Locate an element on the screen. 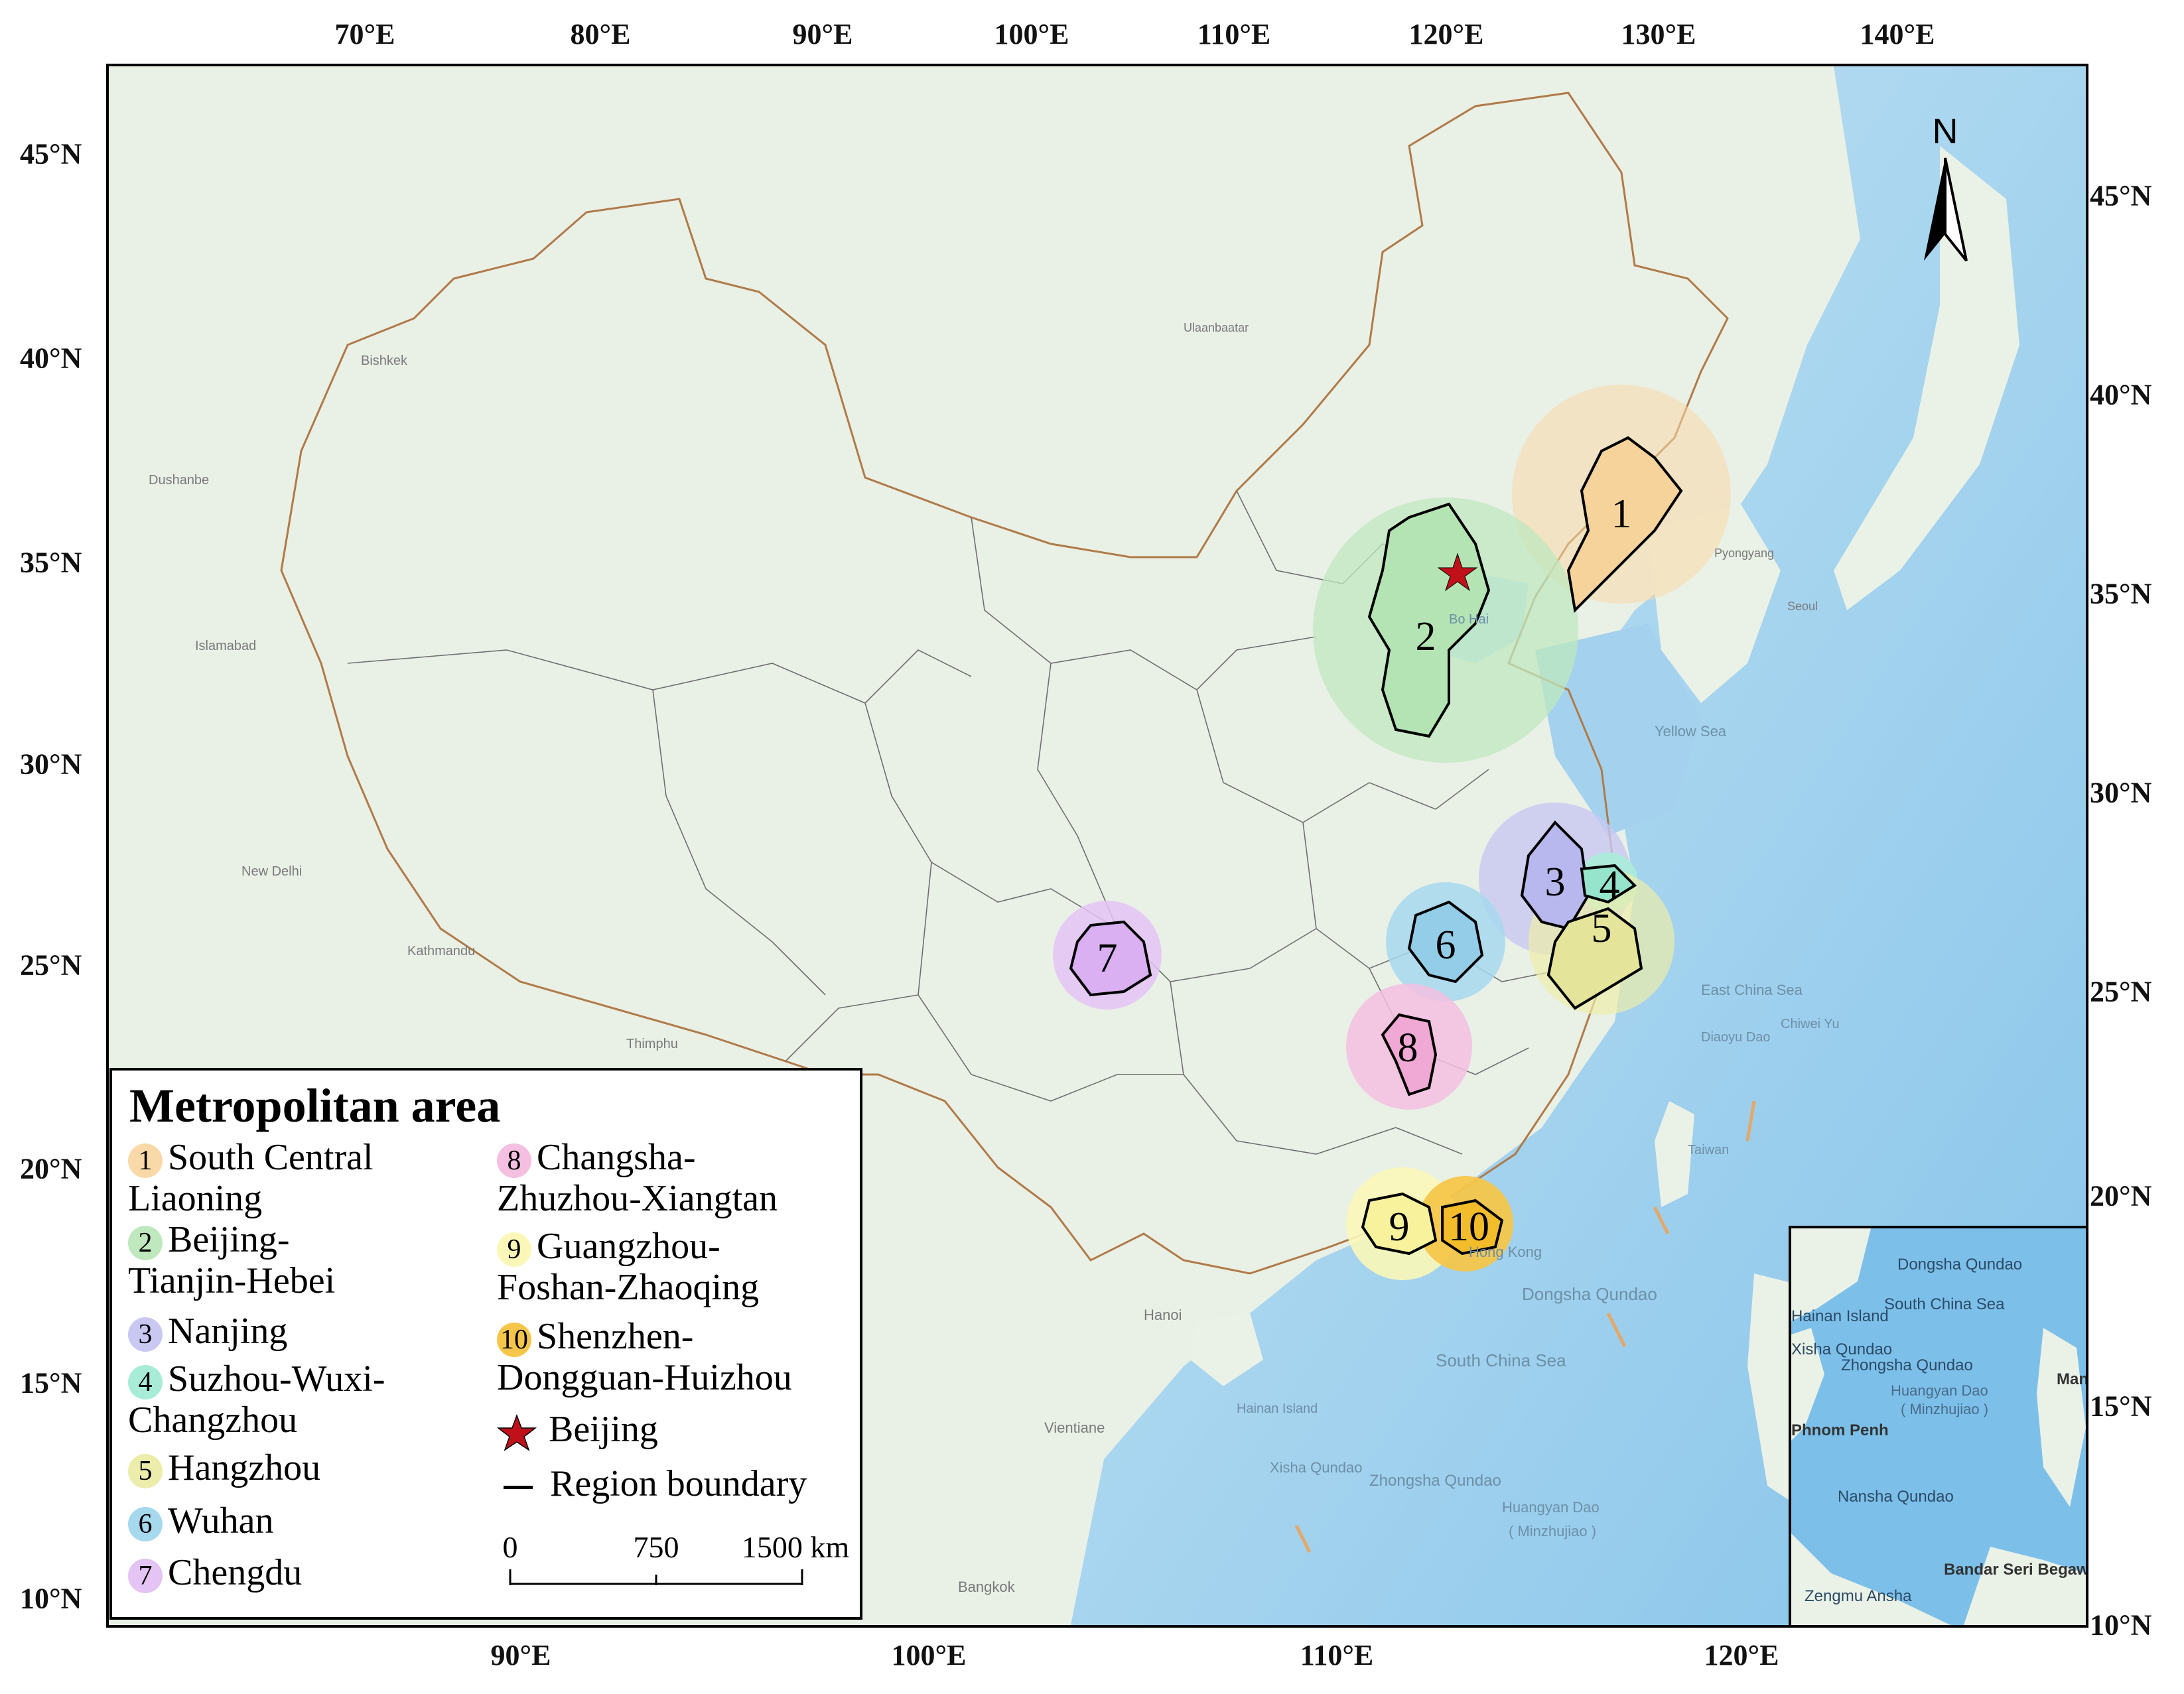  tick-label-right: 30°N is located at coordinates (2121, 792).